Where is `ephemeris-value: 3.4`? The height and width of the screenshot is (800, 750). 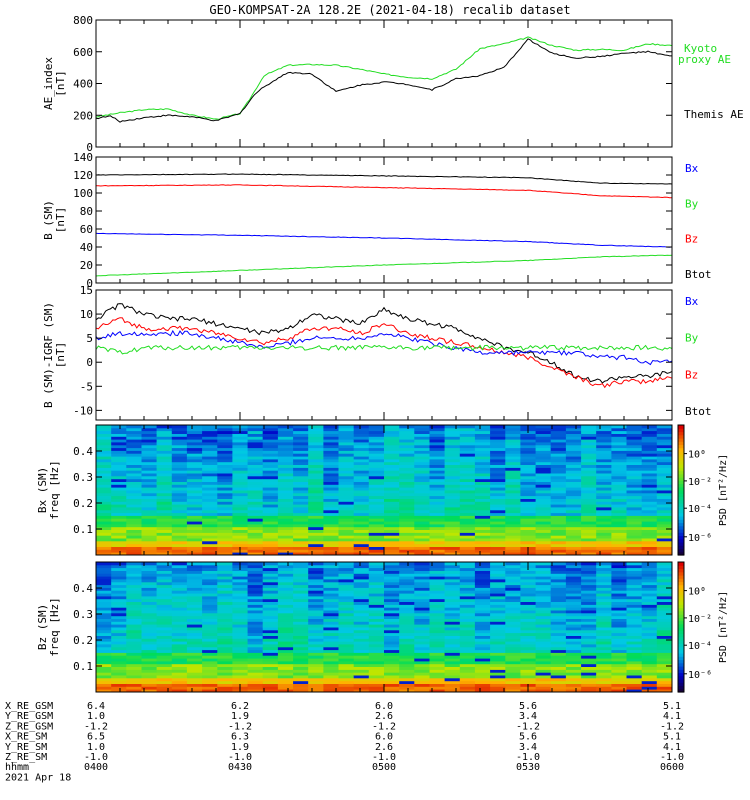 ephemeris-value: 3.4 is located at coordinates (528, 747).